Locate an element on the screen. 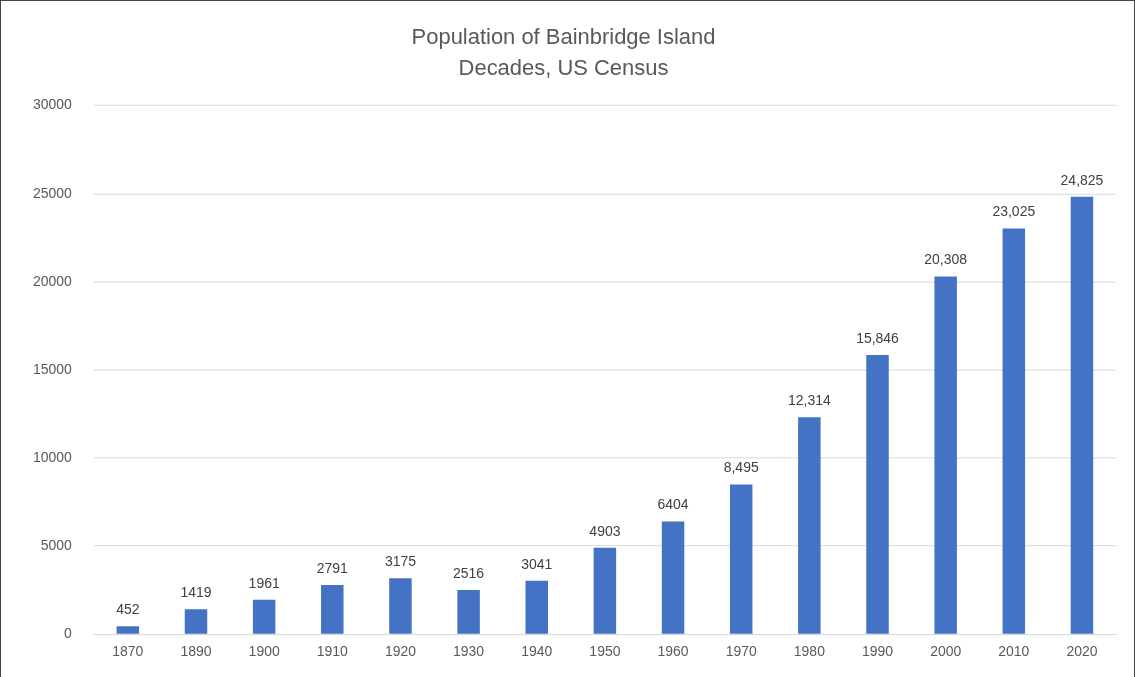 Image resolution: width=1135 pixels, height=677 pixels. data-label: 2791 is located at coordinates (332, 567).